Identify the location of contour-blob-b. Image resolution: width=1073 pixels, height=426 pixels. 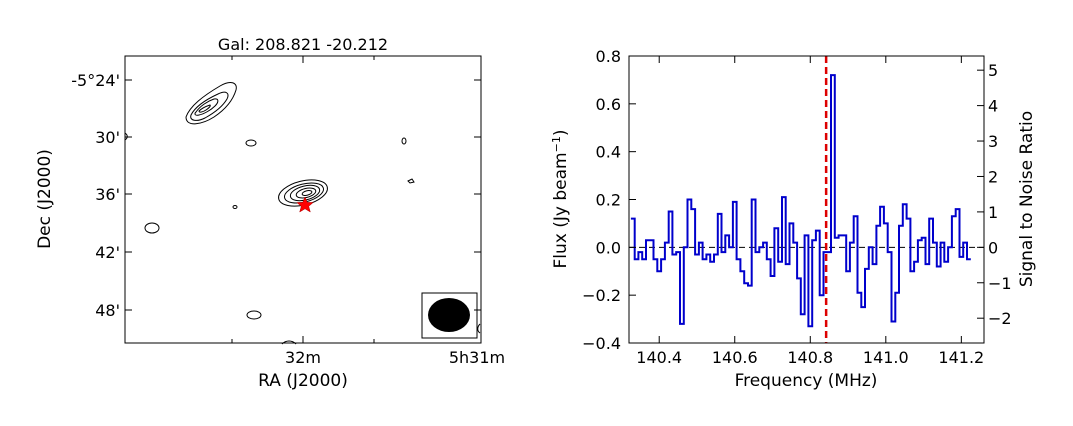
(152, 228).